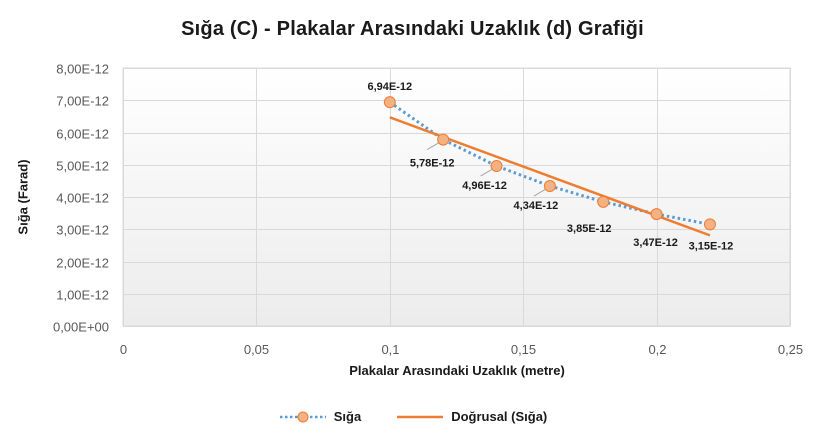 The width and height of the screenshot is (825, 446). I want to click on legend-label-trendline: Doğrusal (Sığa), so click(499, 416).